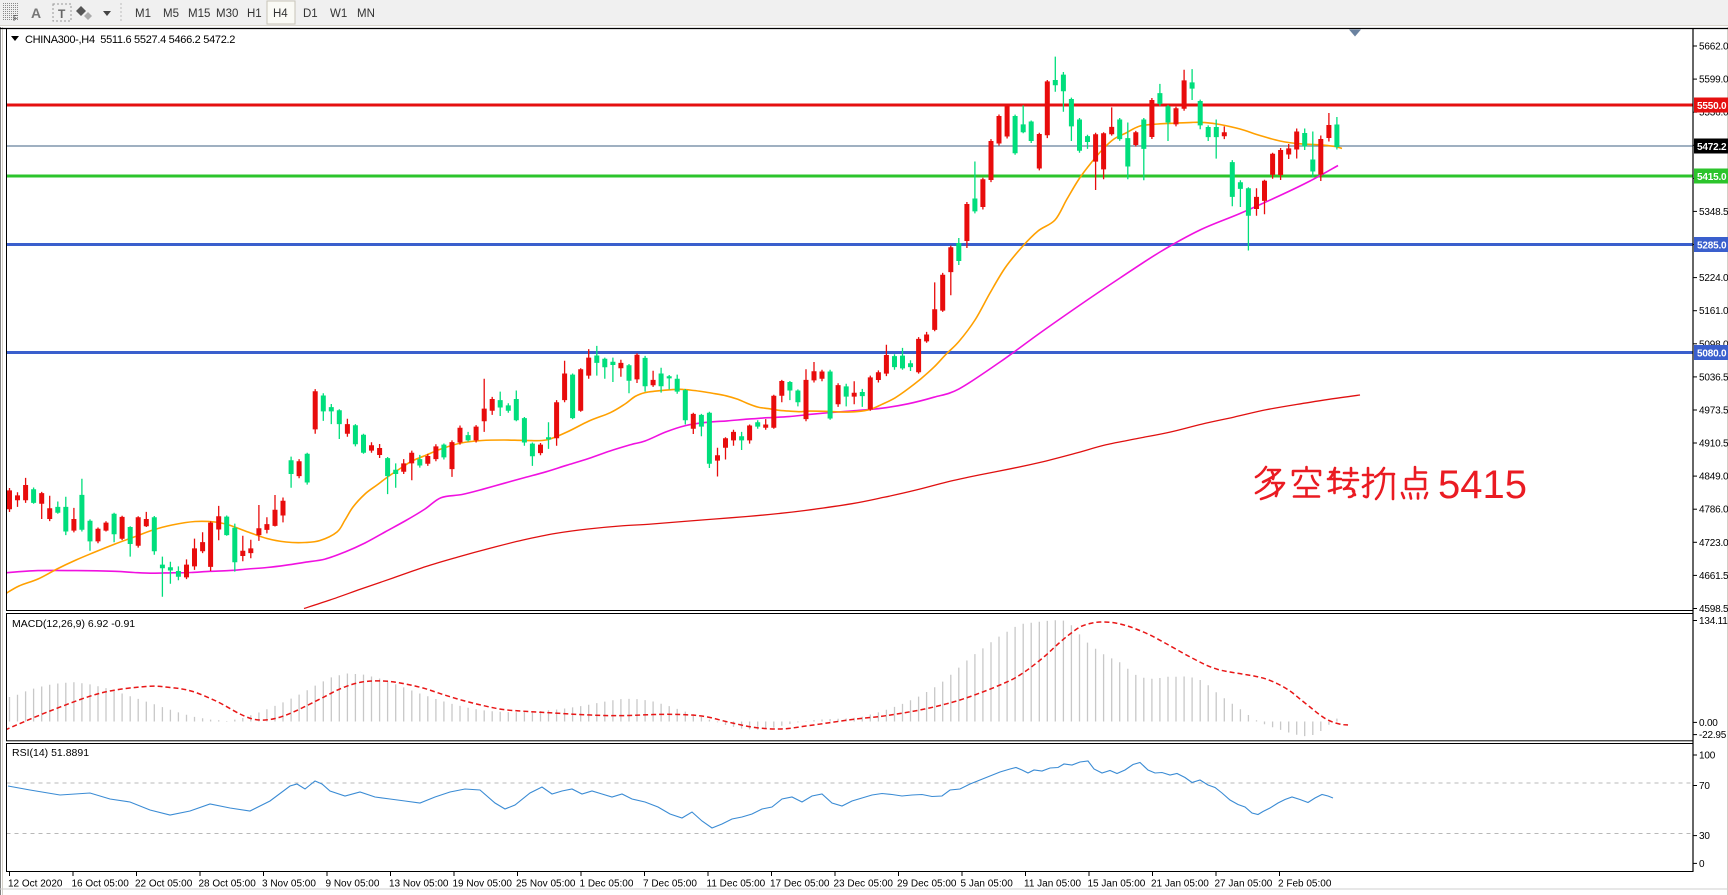 This screenshot has height=895, width=1728. Describe the element at coordinates (280, 14) in the screenshot. I see `svg-text: H4` at that location.